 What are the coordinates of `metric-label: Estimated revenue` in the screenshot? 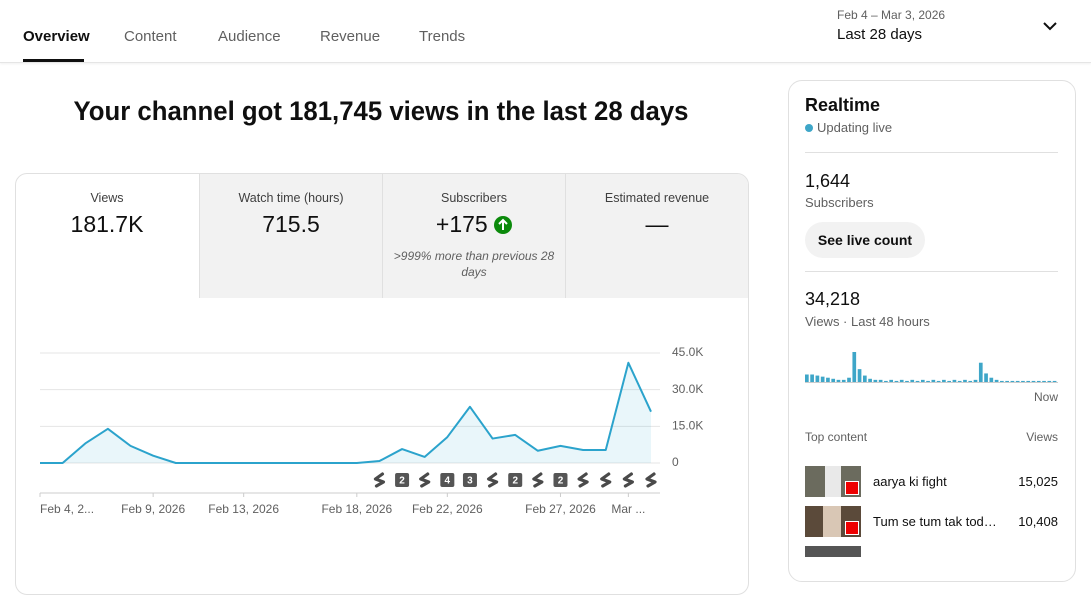 It's located at (657, 198).